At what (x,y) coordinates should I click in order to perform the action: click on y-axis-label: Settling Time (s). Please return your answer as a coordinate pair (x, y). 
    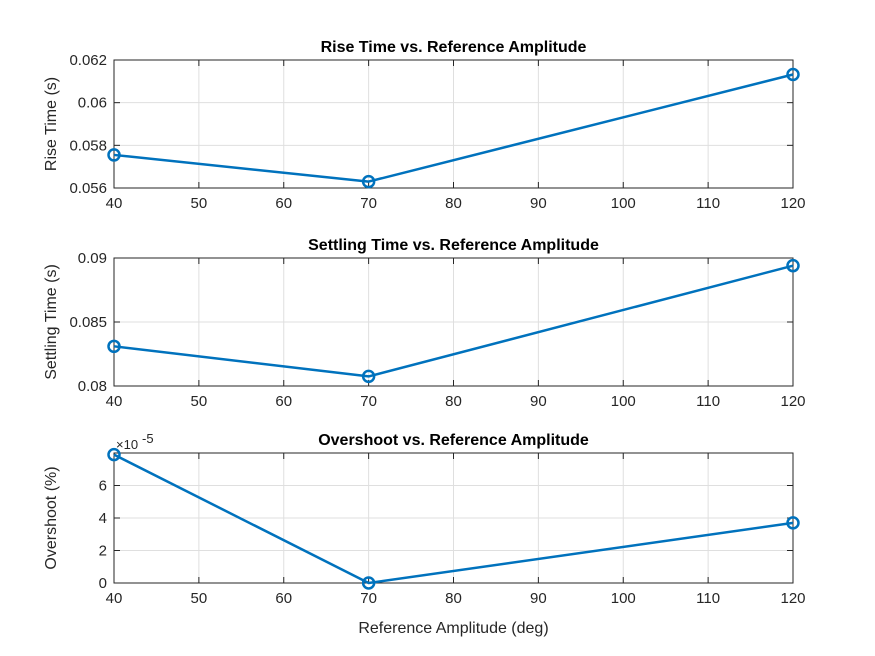
    Looking at the image, I should click on (51, 322).